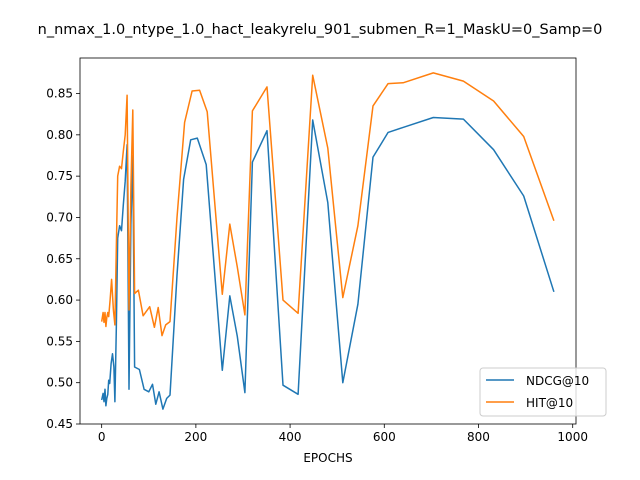 This screenshot has height=480, width=640. What do you see at coordinates (290, 437) in the screenshot?
I see `x-tick-label: 400` at bounding box center [290, 437].